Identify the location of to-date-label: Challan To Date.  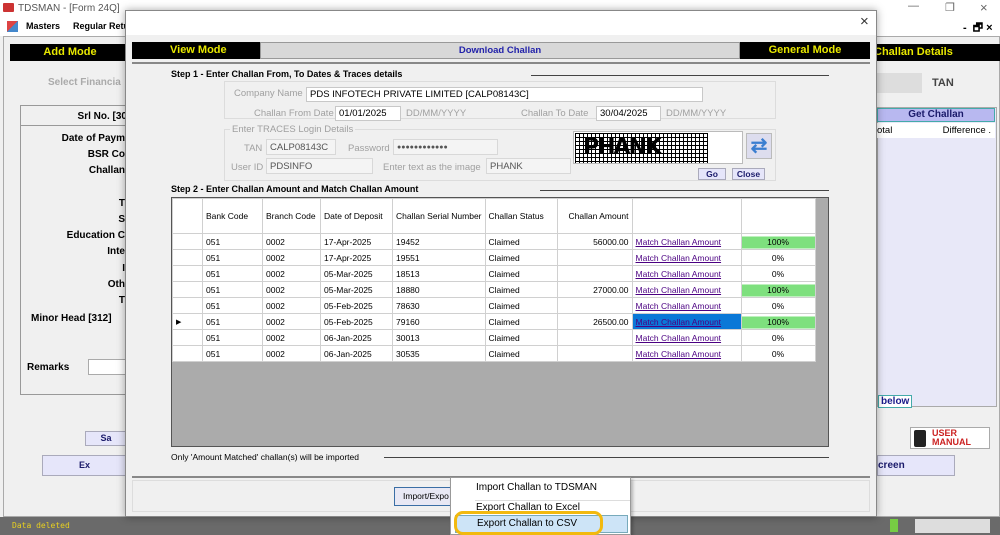
(555, 113).